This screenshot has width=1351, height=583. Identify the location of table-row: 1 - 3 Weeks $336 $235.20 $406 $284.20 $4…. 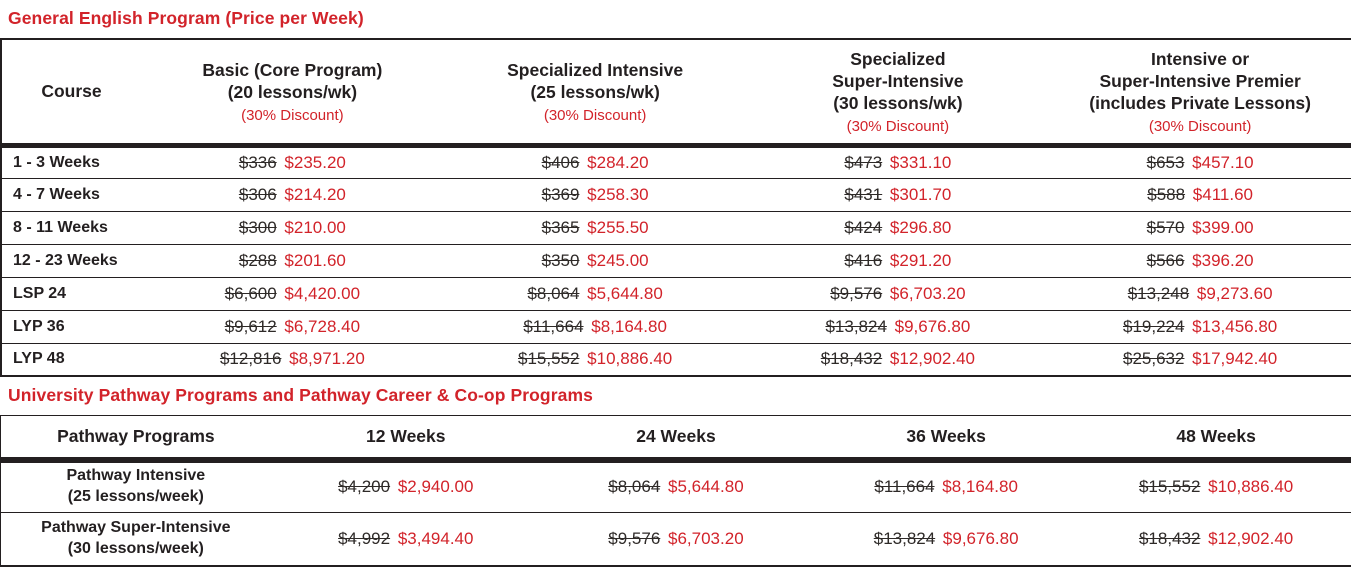
(676, 161).